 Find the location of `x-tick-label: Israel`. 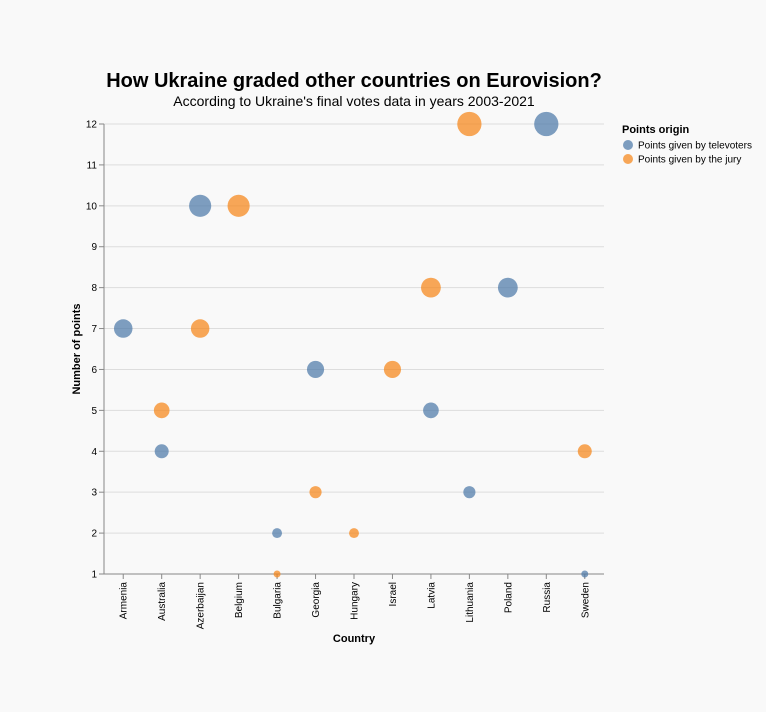

x-tick-label: Israel is located at coordinates (393, 594).